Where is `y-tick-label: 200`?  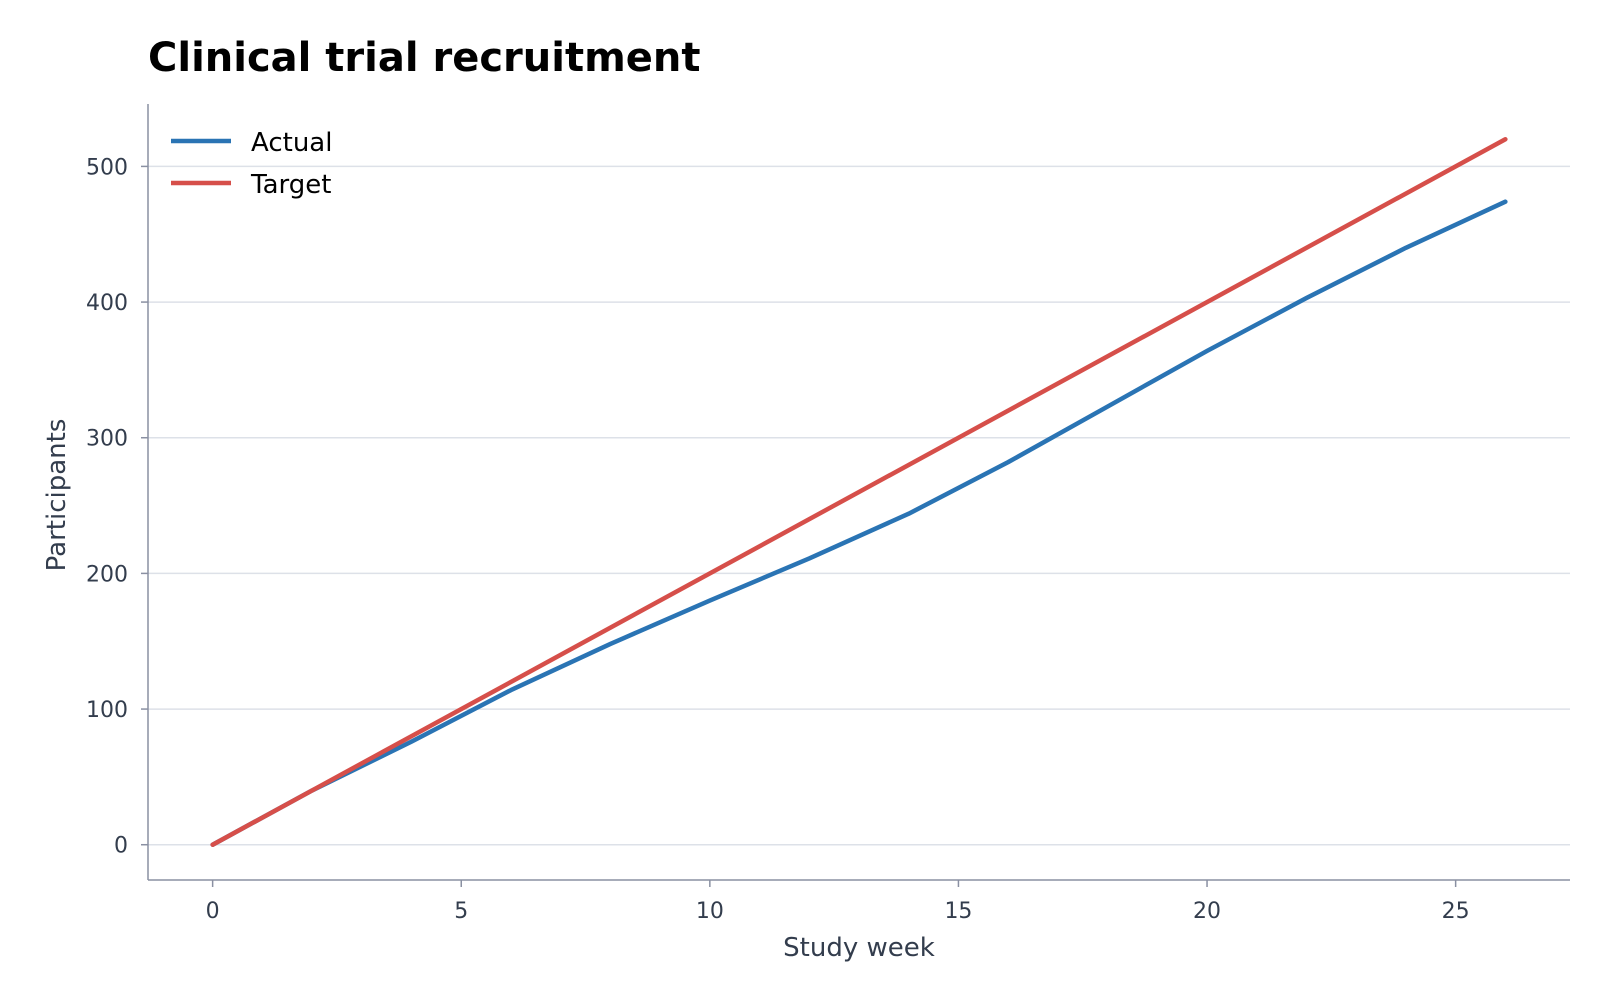 y-tick-label: 200 is located at coordinates (107, 574).